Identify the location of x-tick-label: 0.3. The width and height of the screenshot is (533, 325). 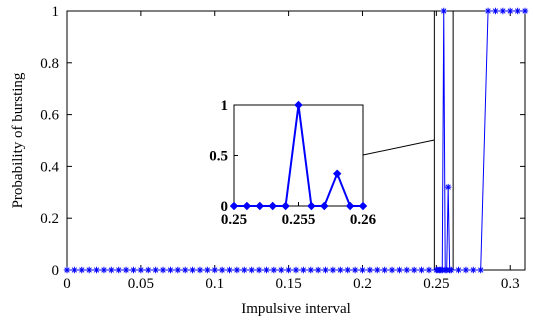
(510, 284).